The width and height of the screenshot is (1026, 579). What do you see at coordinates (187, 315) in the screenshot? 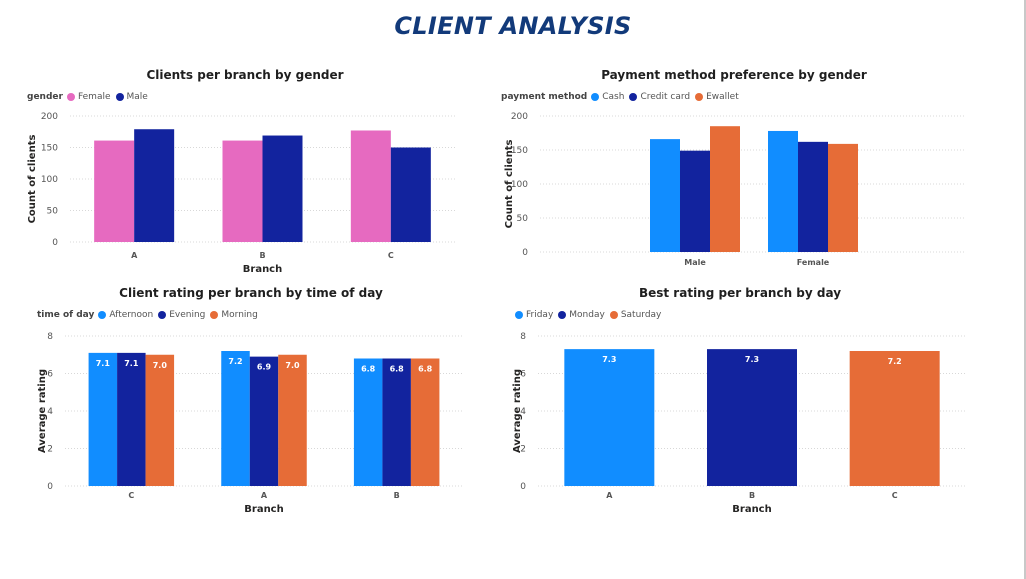
I see `legend-label: Evening` at bounding box center [187, 315].